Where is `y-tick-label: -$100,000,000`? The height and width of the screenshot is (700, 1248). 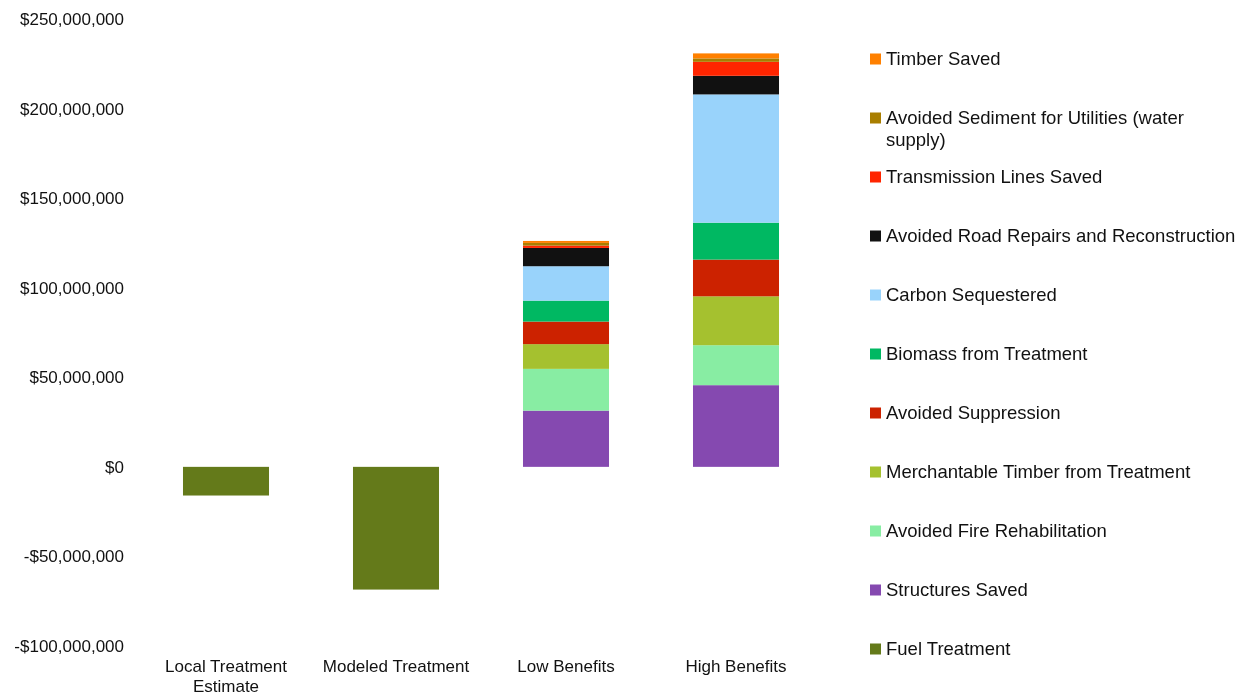
y-tick-label: -$100,000,000 is located at coordinates (69, 646).